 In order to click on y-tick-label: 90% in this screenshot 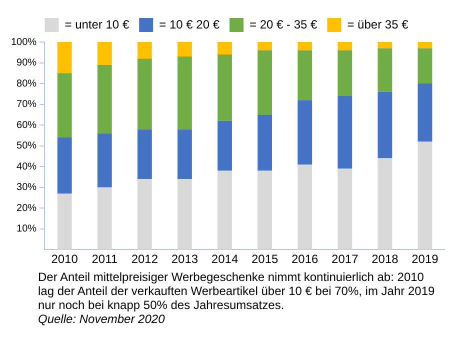, I will do `click(26, 63)`.